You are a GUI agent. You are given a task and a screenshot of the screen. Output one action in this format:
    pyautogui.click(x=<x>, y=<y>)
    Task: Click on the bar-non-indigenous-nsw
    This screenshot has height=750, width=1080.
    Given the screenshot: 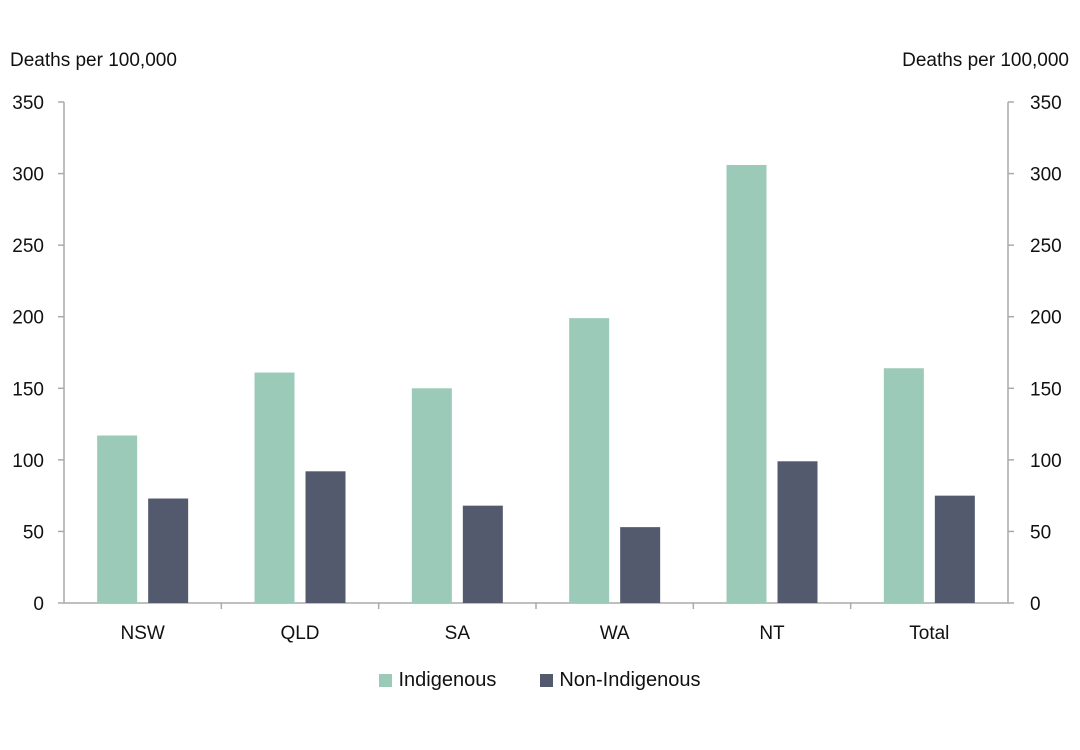 What is the action you would take?
    pyautogui.click(x=168, y=550)
    